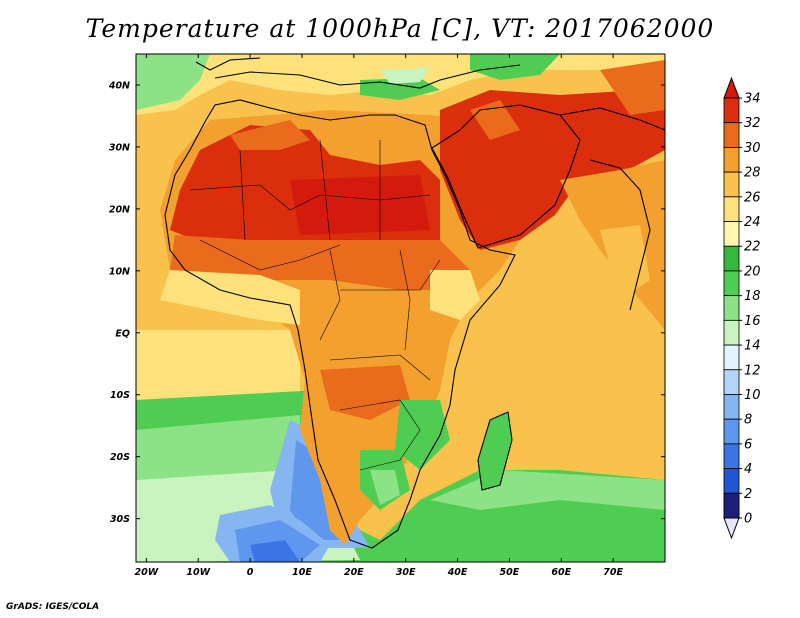  Describe the element at coordinates (457, 572) in the screenshot. I see `lon-label: 40E` at that location.